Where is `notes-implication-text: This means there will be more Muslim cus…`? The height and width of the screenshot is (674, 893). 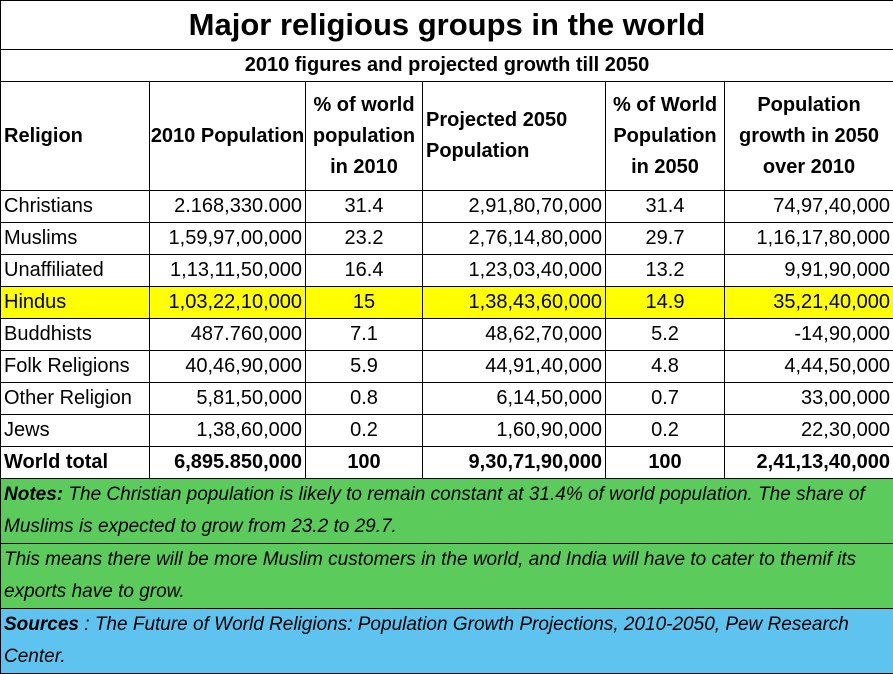
notes-implication-text: This means there will be more Muslim cus… is located at coordinates (430, 575).